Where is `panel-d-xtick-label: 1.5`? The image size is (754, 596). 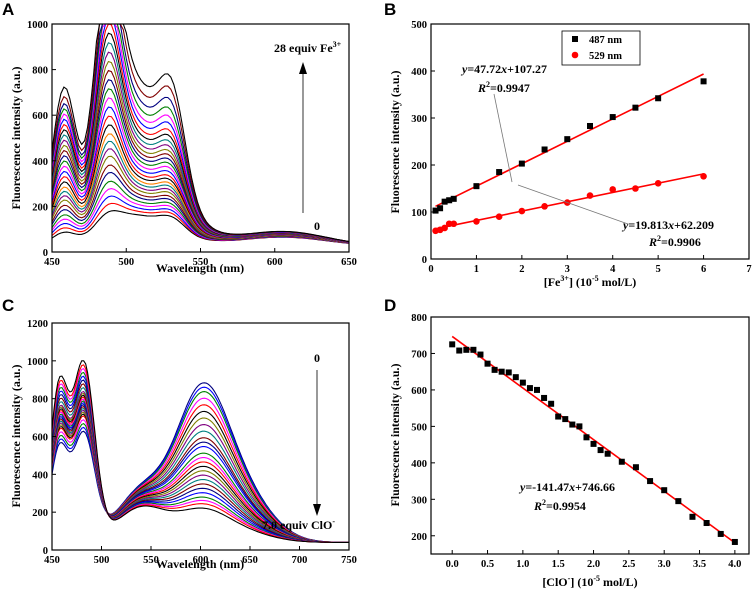
panel-d-xtick-label: 1.5 is located at coordinates (558, 564).